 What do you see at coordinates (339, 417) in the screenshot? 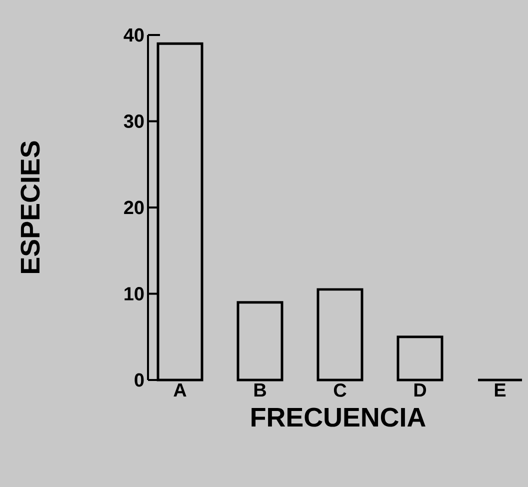
I see `x-axis-title: FRECUENCIA` at bounding box center [339, 417].